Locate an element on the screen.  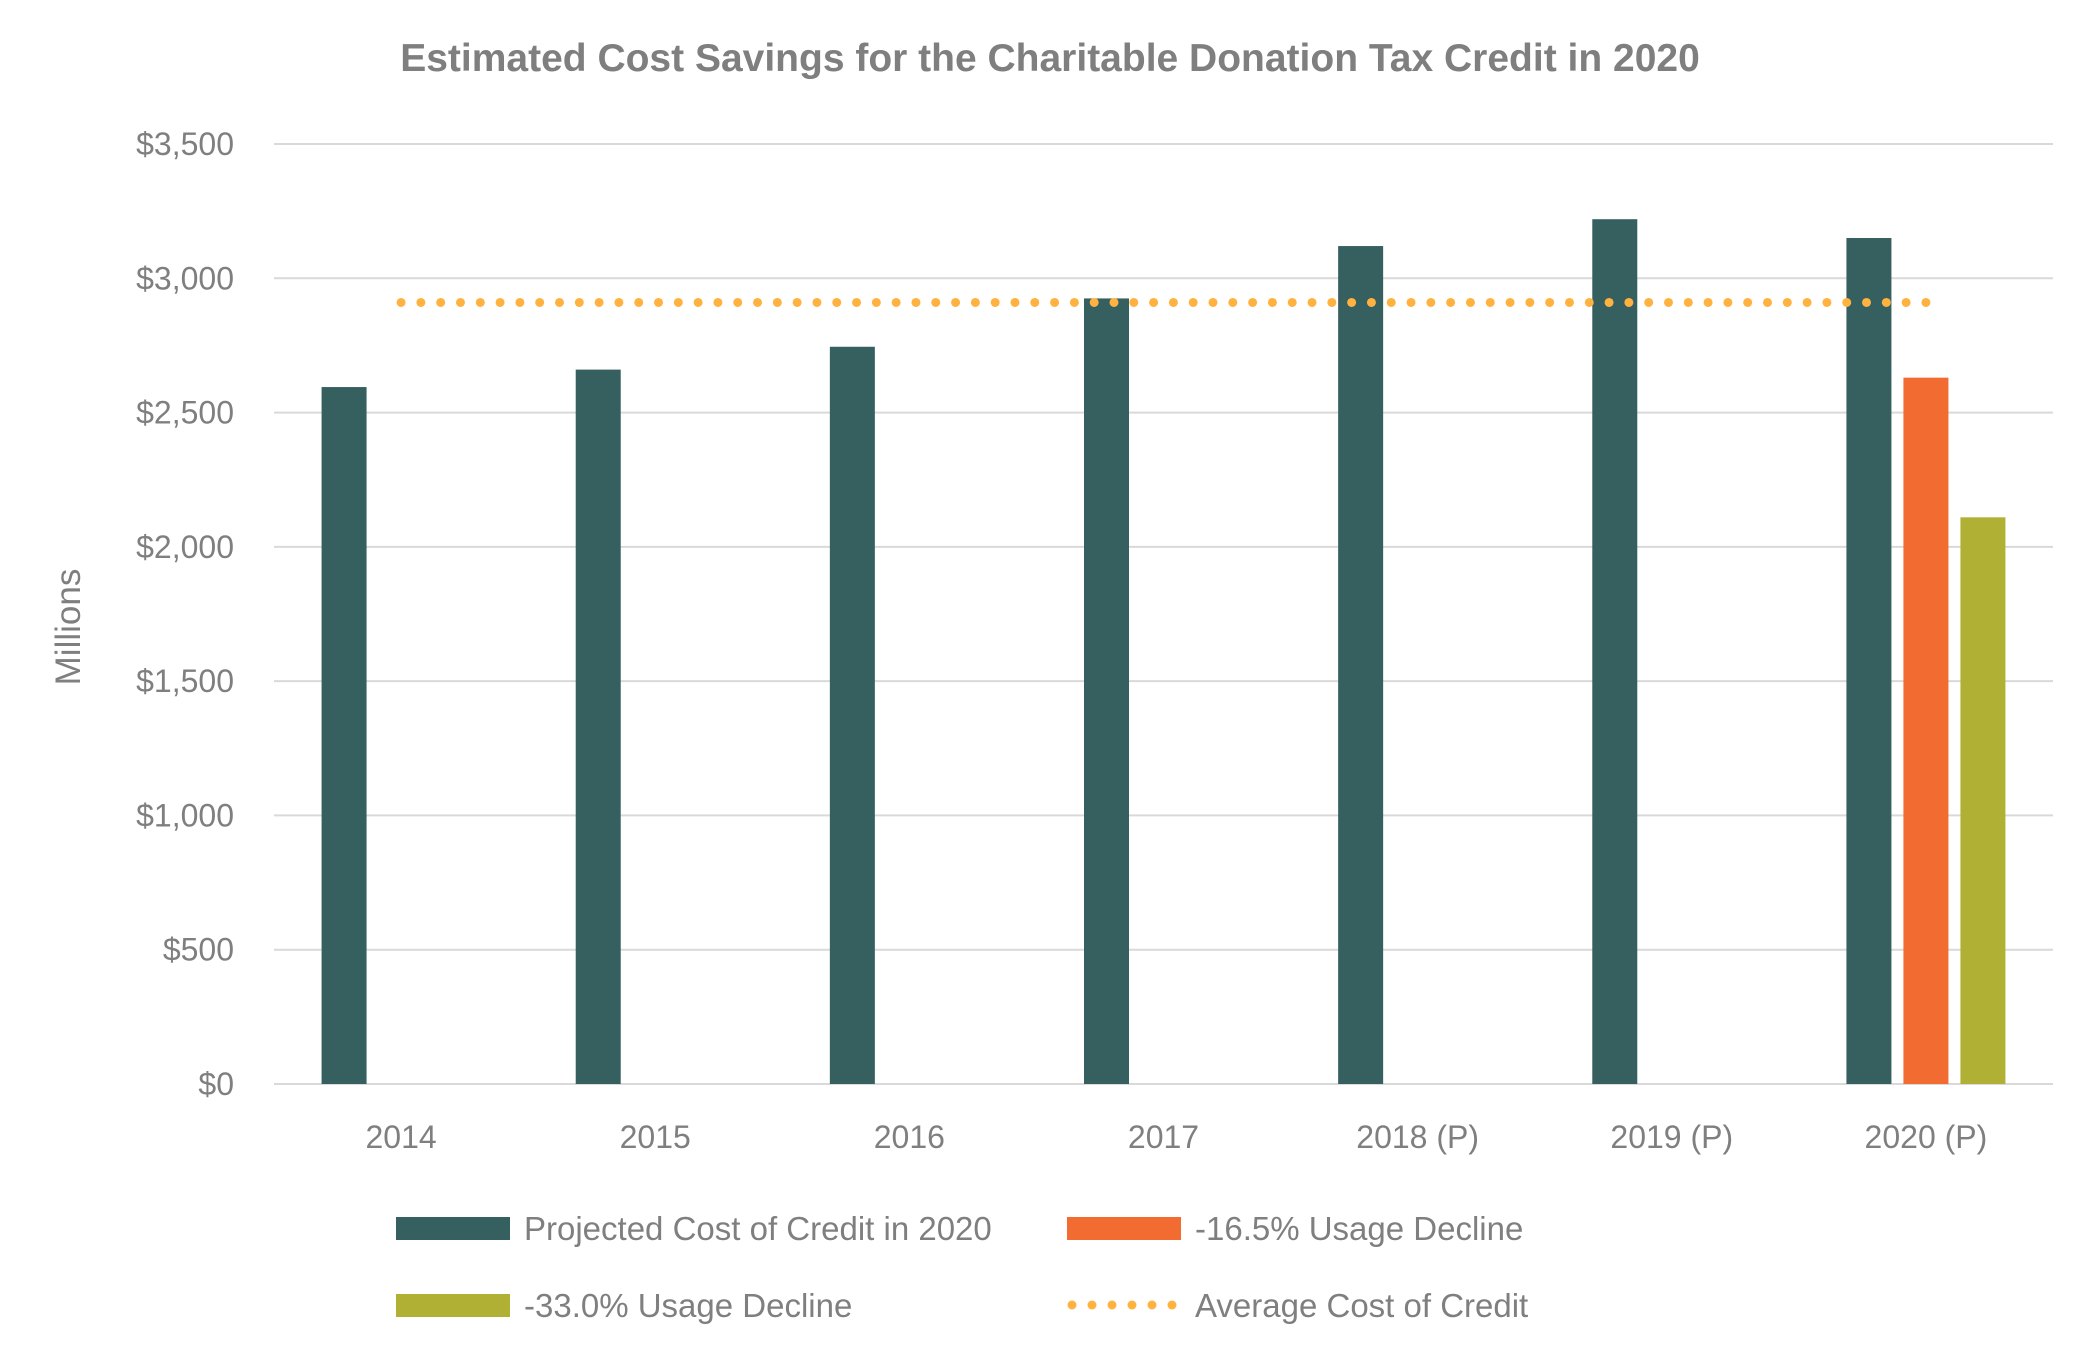
y-tick-label: $2,500 is located at coordinates (185, 413).